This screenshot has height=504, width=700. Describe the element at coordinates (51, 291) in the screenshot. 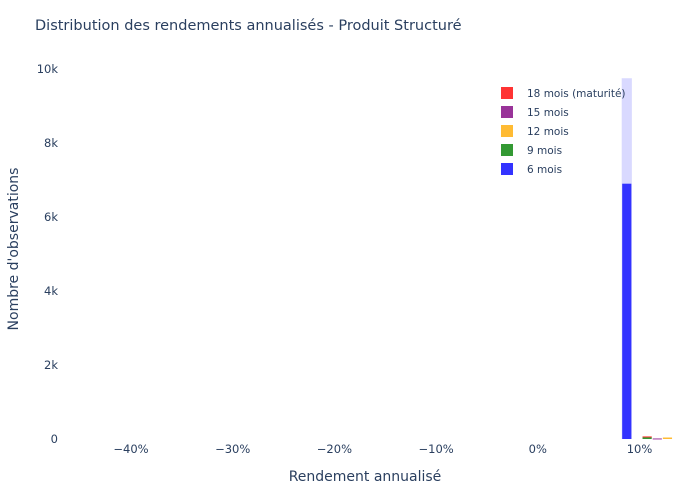

I see `y-tick-label: 4k` at that location.